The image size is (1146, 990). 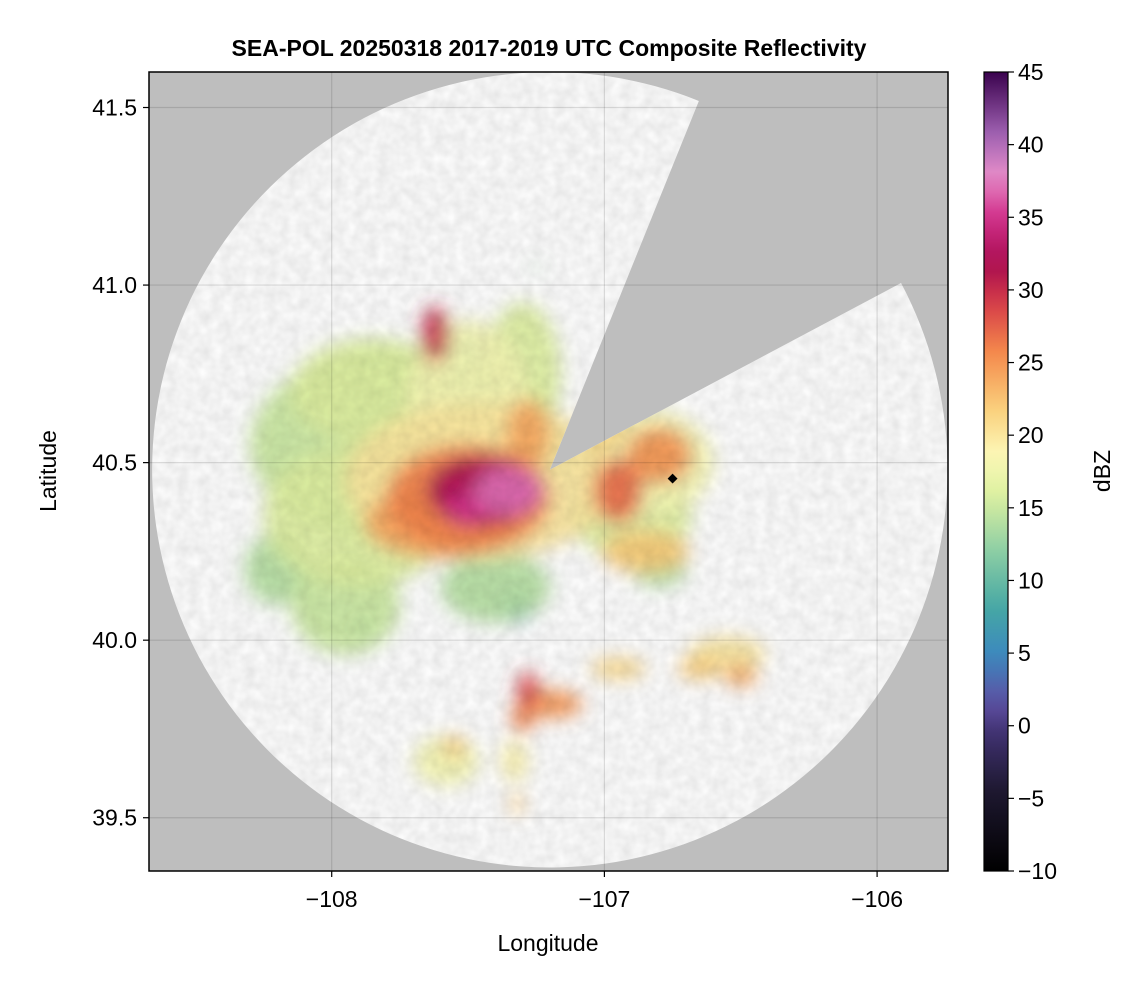 I want to click on y-tick-label: 40.0, so click(x=114, y=640).